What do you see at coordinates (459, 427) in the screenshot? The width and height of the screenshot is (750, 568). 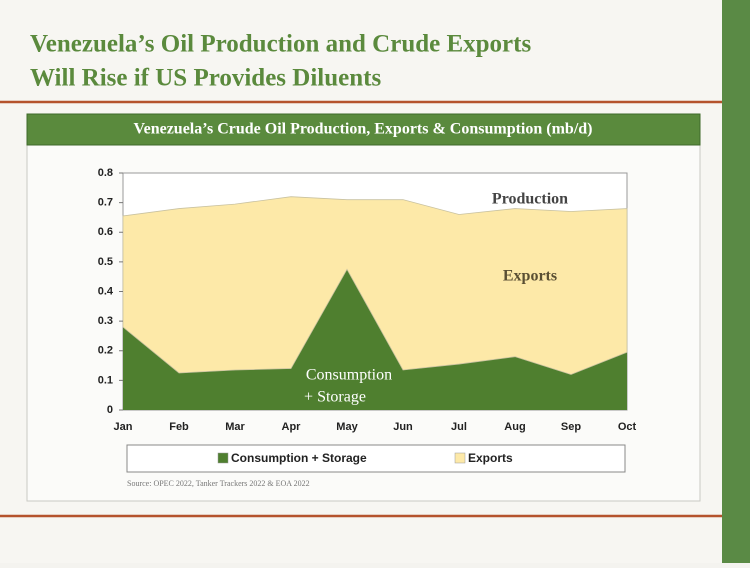 I see `x-tick-label: Jul` at bounding box center [459, 427].